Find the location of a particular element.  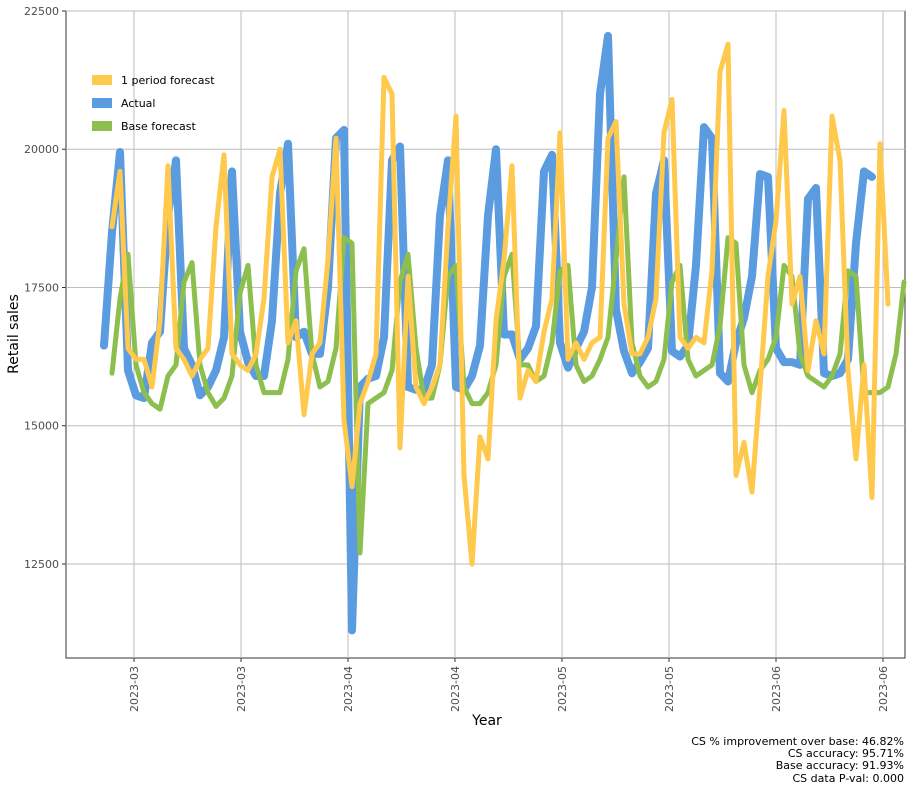

legend-label: Actual is located at coordinates (138, 103).